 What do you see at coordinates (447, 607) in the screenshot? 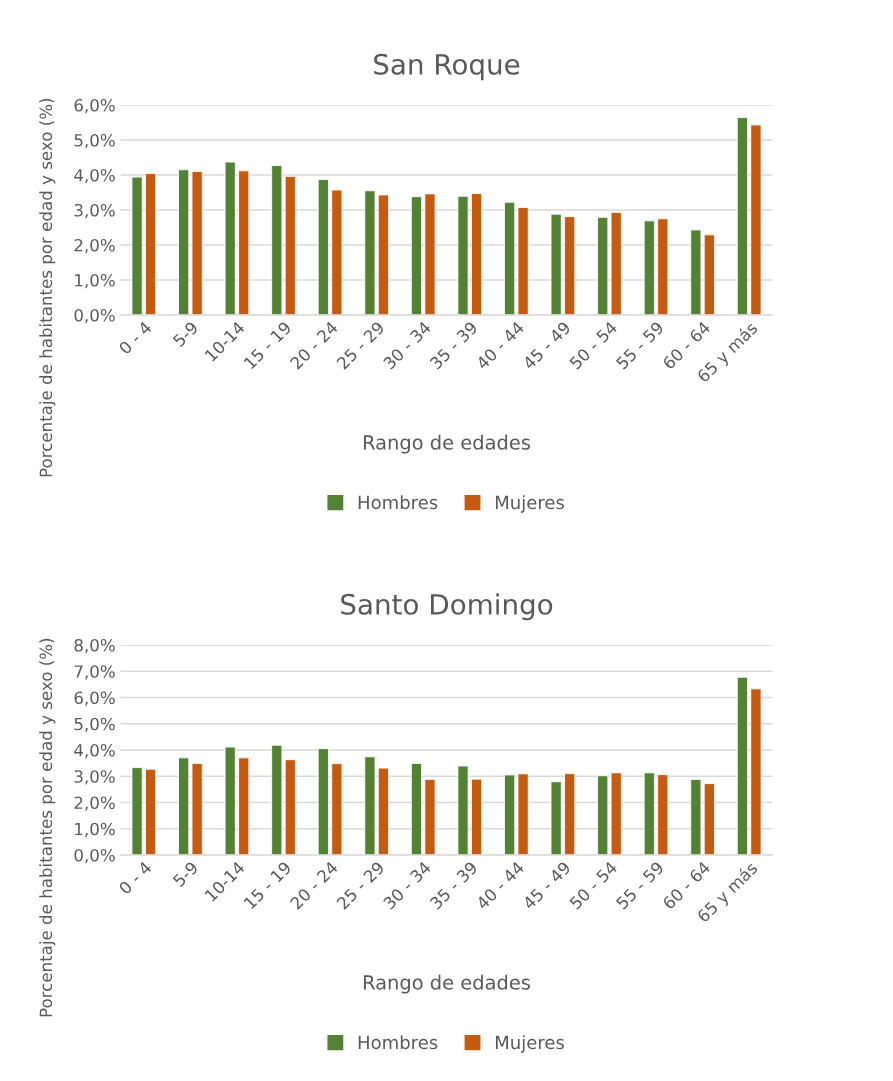
I see `chart-title: Santo Domingo` at bounding box center [447, 607].